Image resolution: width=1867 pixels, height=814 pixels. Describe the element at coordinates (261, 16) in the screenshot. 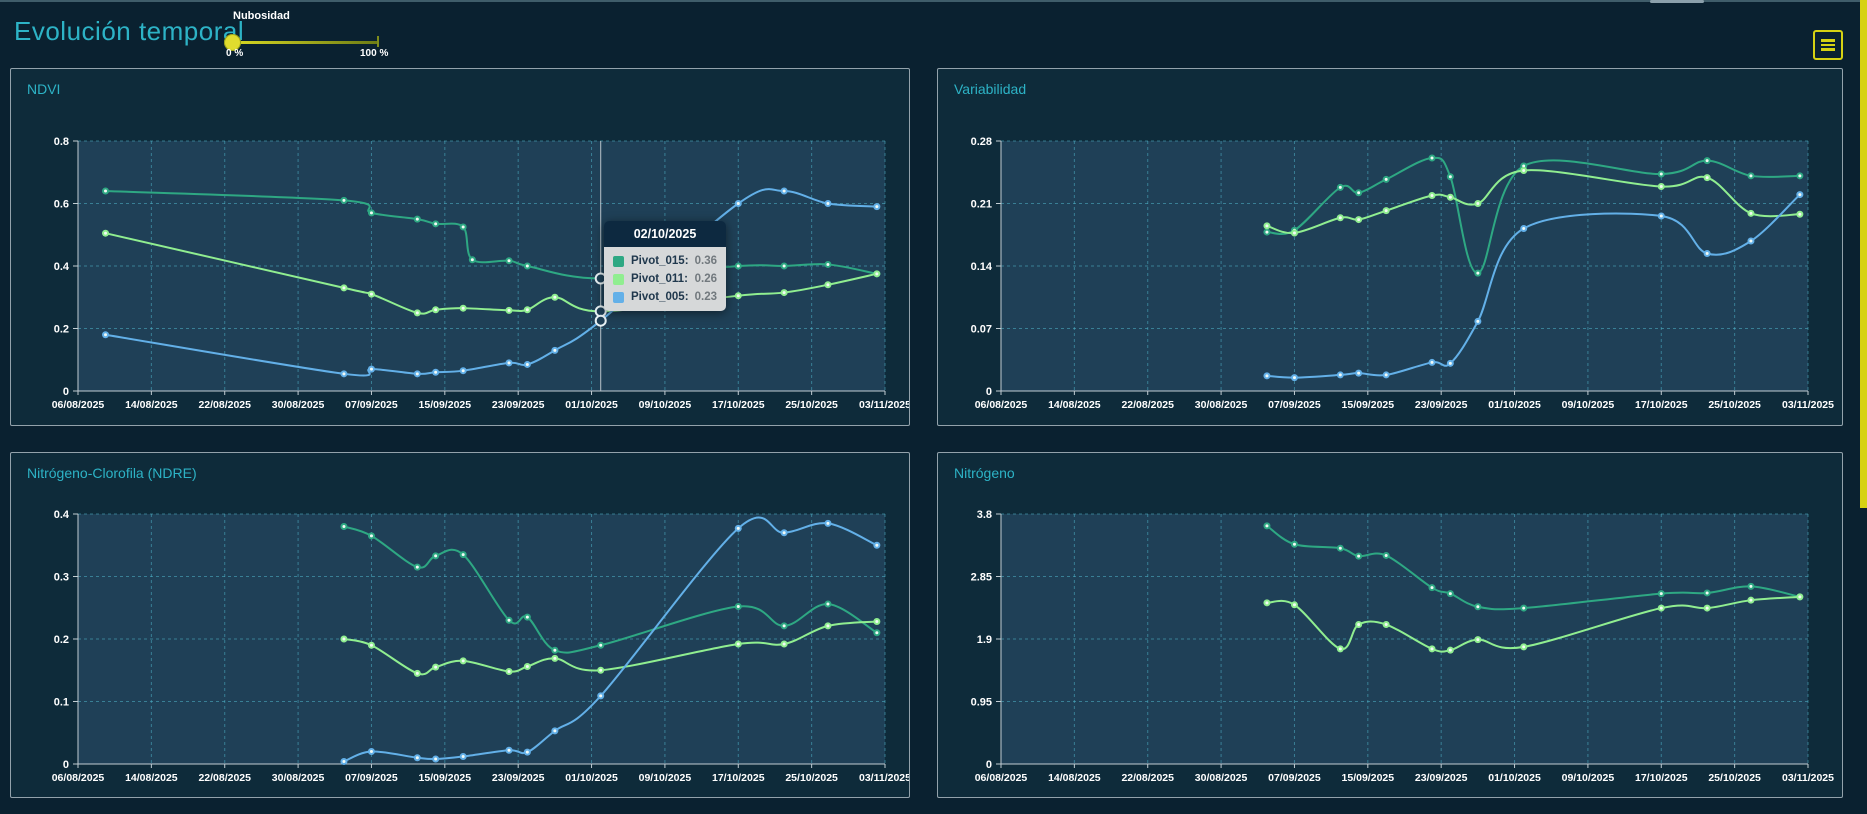

I see `cloud-slider-label: Nubosidad` at that location.